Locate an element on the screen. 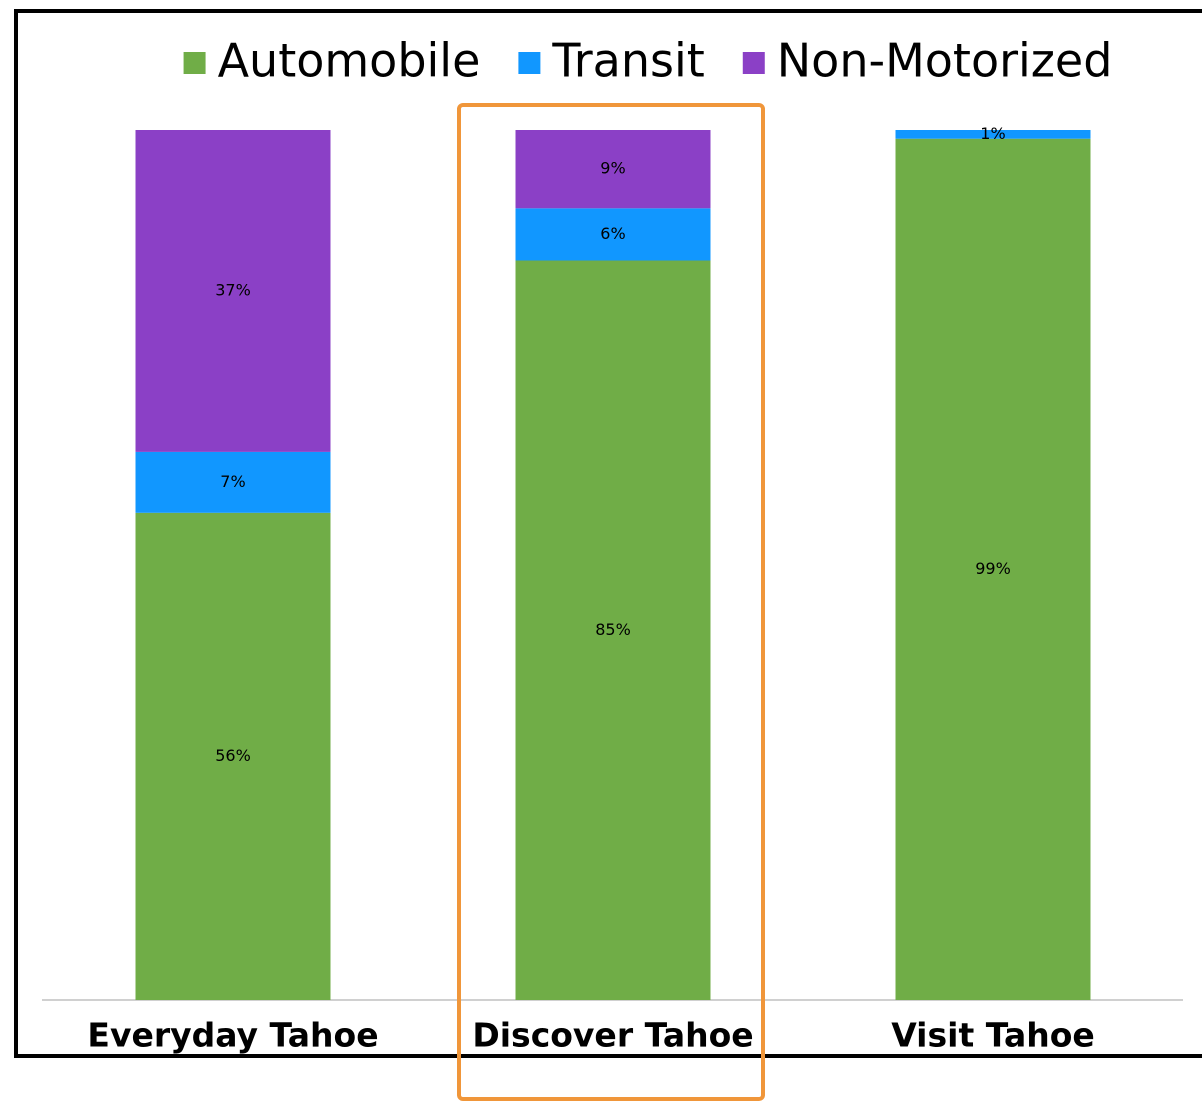 This screenshot has width=1202, height=1103. value-label: 85% is located at coordinates (613, 629).